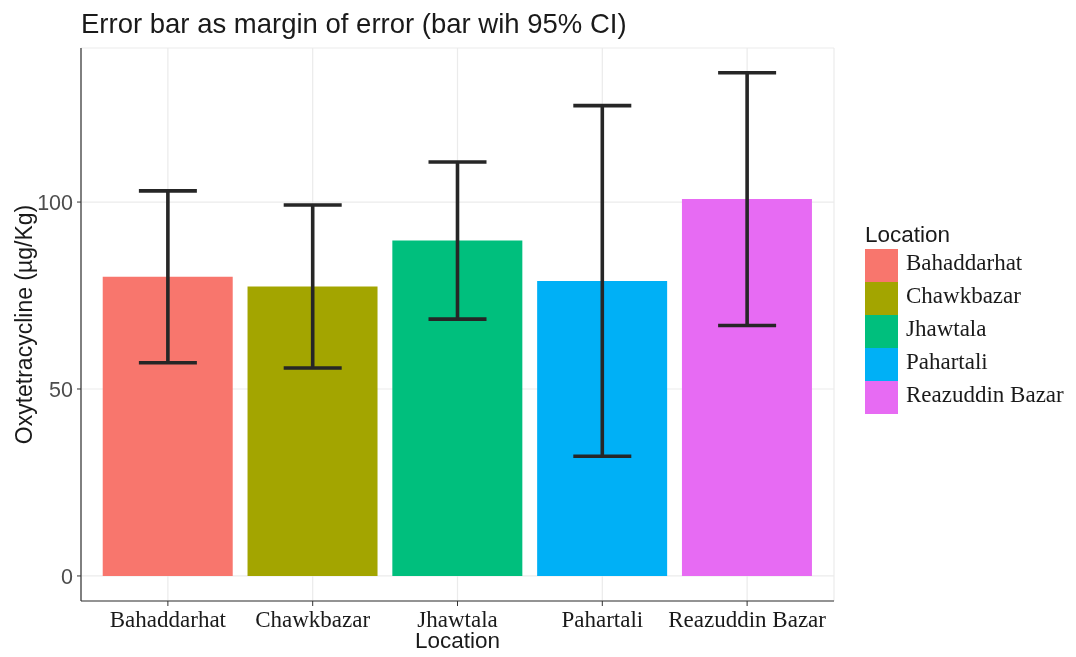 The image size is (1076, 657). I want to click on y-tick-label: 50, so click(61, 389).